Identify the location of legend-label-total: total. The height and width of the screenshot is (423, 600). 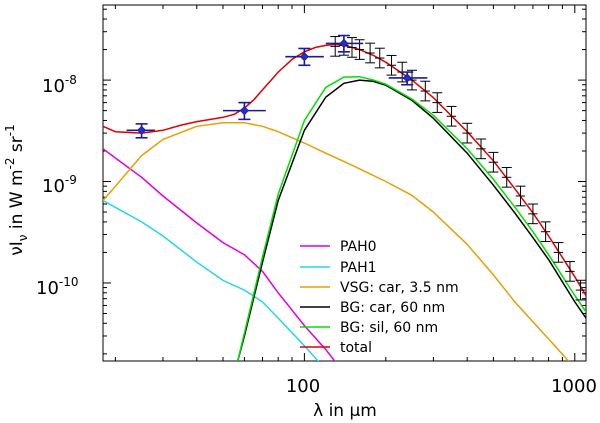
(356, 348).